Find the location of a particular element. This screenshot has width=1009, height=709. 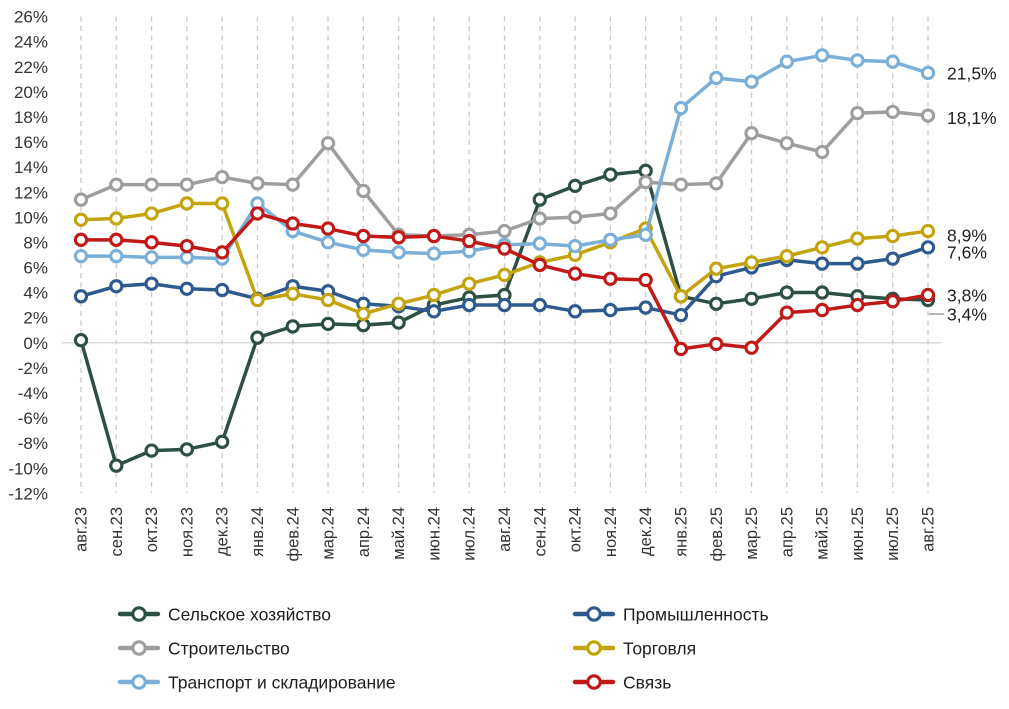

end-label-construction: 18,1% is located at coordinates (972, 118).